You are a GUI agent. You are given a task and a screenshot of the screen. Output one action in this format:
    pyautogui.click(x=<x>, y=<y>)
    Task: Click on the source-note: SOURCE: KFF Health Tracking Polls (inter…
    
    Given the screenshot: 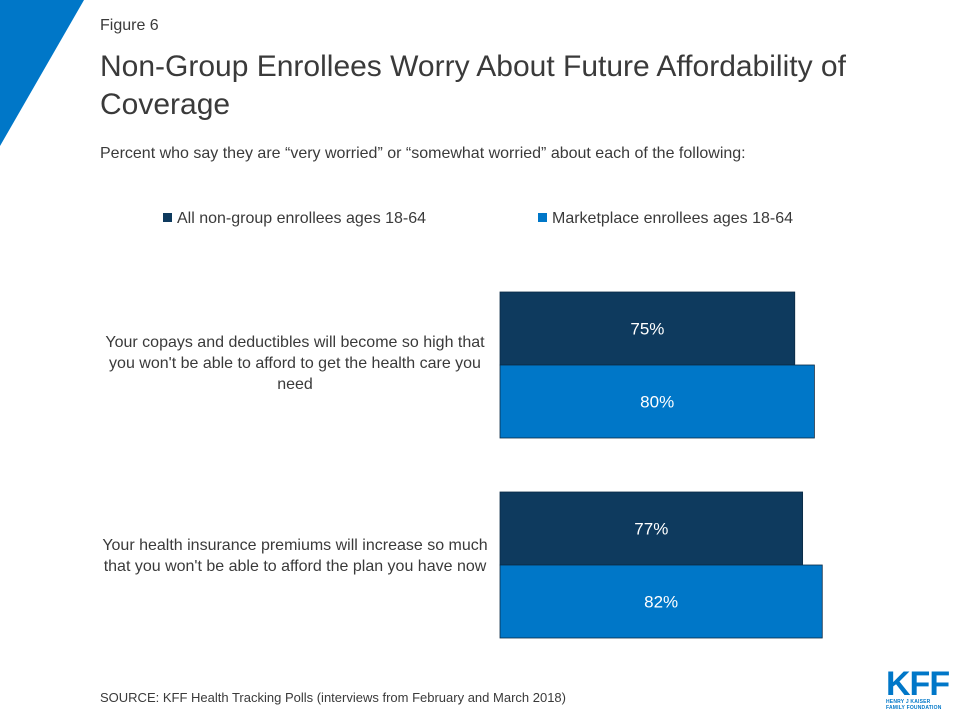 What is the action you would take?
    pyautogui.click(x=333, y=697)
    